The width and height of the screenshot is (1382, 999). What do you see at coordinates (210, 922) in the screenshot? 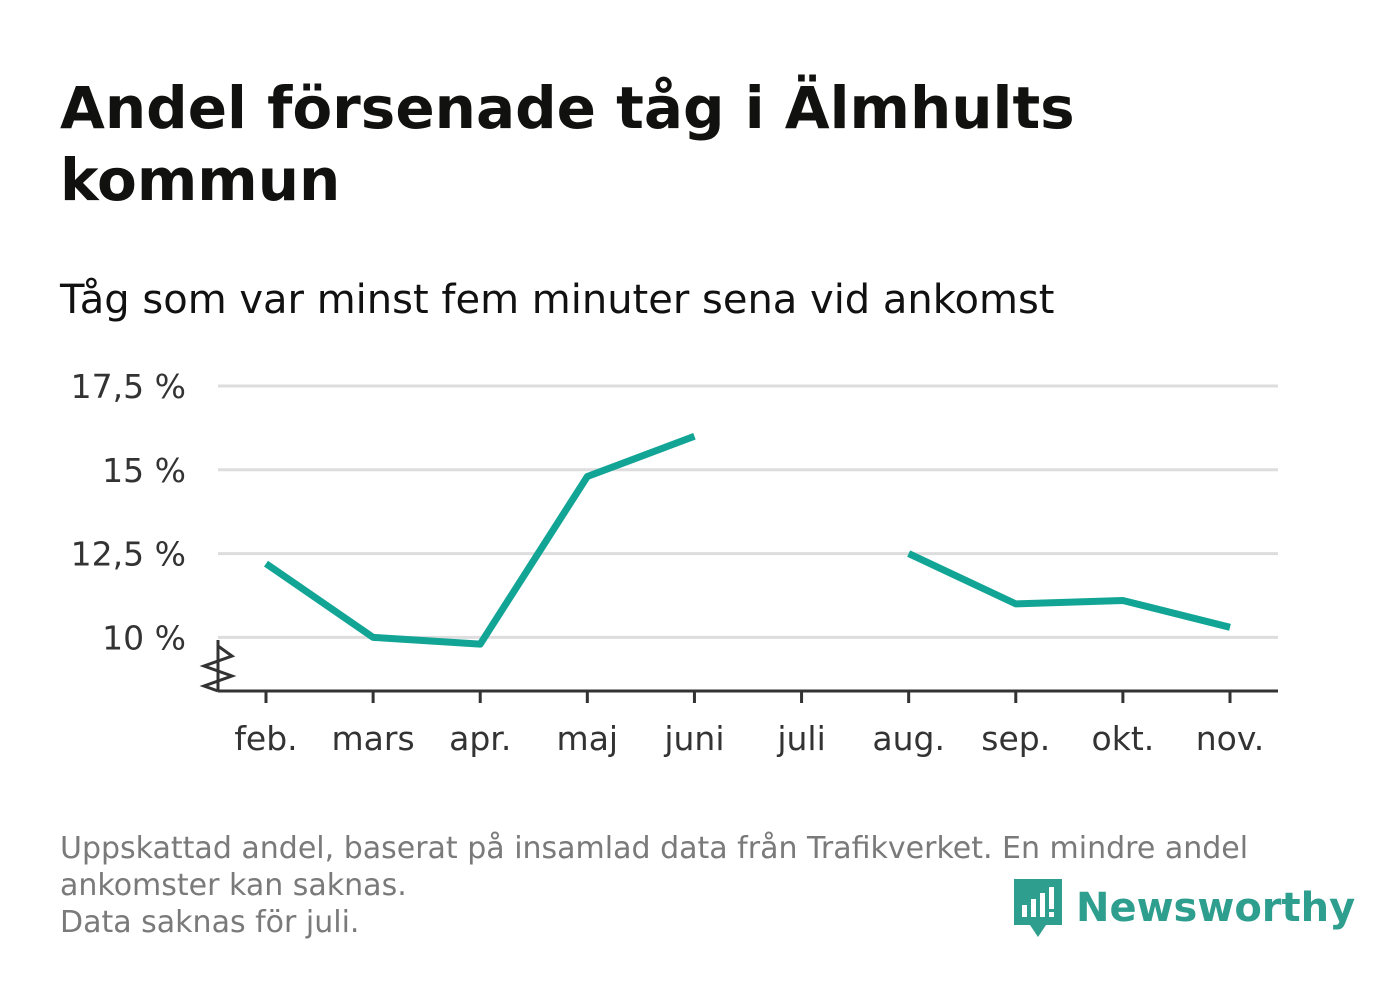
I see `footer-line-3: Data saknas för juli.` at bounding box center [210, 922].